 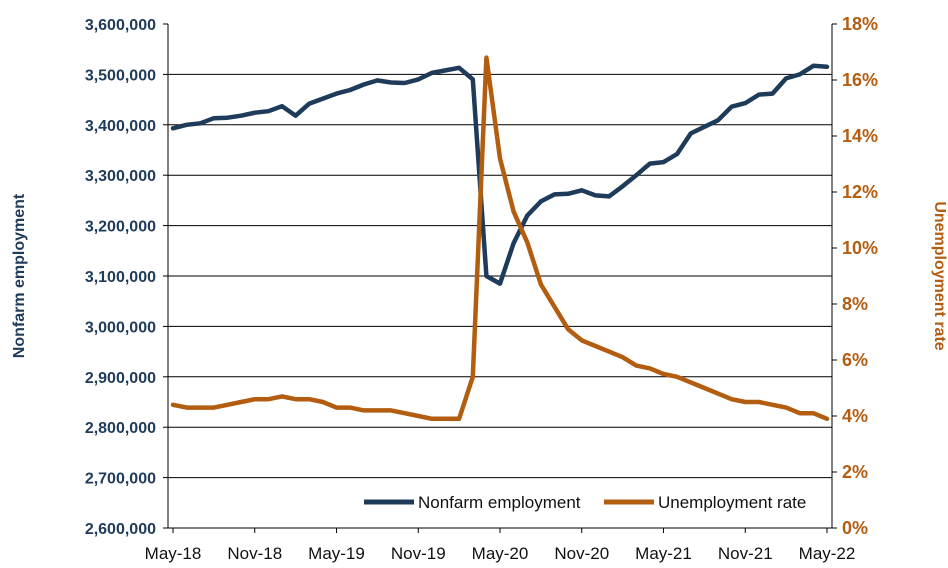 What do you see at coordinates (173, 553) in the screenshot?
I see `x-tick-label: May-18` at bounding box center [173, 553].